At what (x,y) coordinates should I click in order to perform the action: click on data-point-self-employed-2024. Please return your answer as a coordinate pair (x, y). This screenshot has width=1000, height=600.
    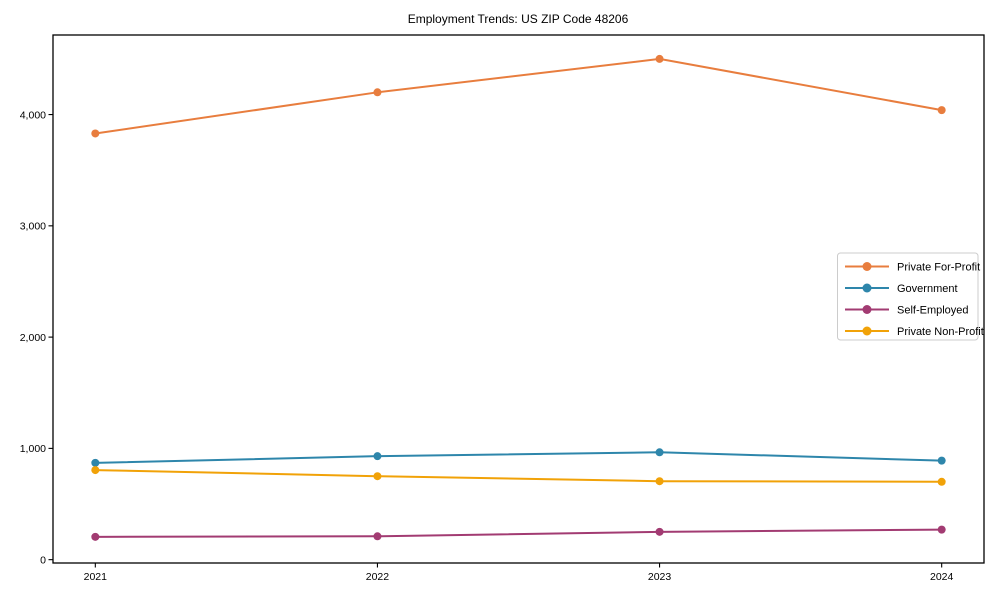
    Looking at the image, I should click on (941, 529).